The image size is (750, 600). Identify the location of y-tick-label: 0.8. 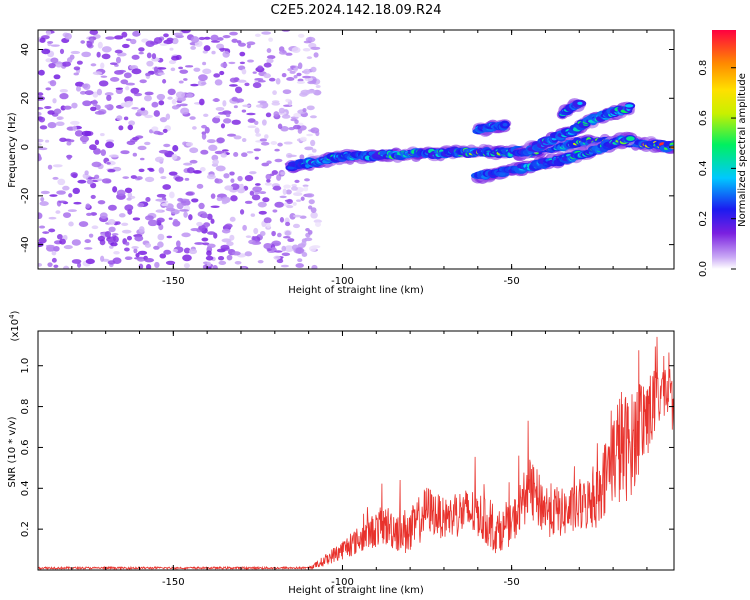
(25, 407).